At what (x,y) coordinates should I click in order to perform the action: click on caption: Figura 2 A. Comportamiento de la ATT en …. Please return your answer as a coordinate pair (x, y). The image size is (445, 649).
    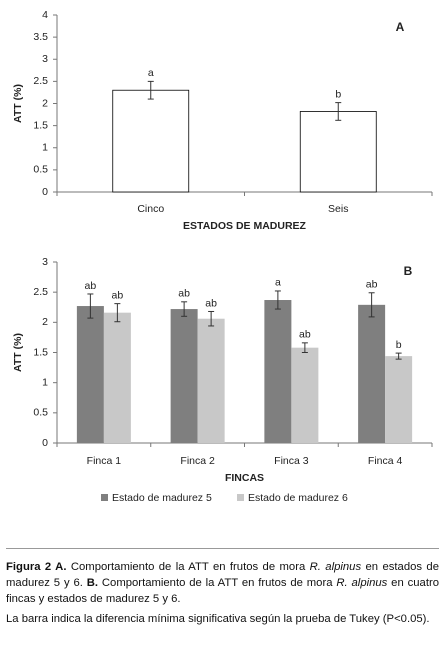
    Looking at the image, I should click on (222, 589).